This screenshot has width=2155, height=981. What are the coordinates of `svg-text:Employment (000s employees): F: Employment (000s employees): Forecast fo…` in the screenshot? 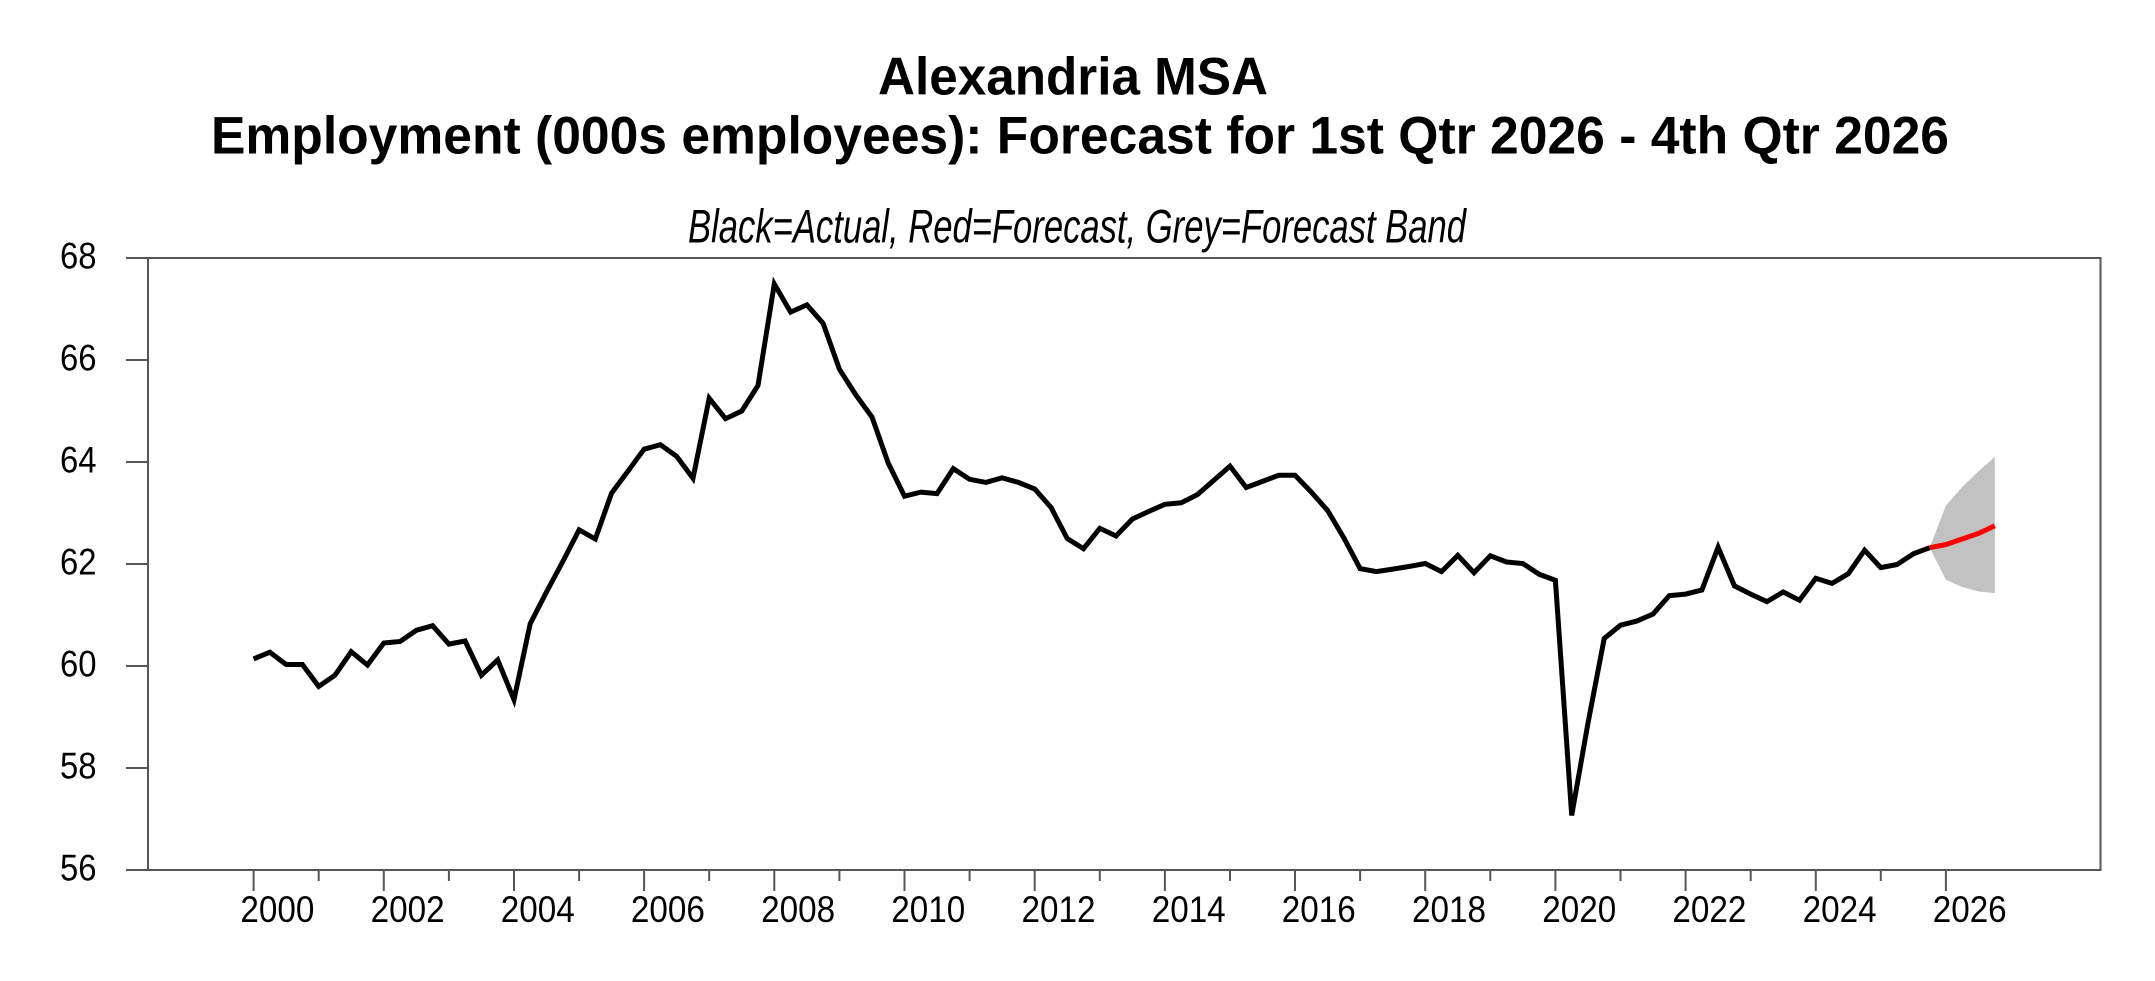 It's located at (1080, 136).